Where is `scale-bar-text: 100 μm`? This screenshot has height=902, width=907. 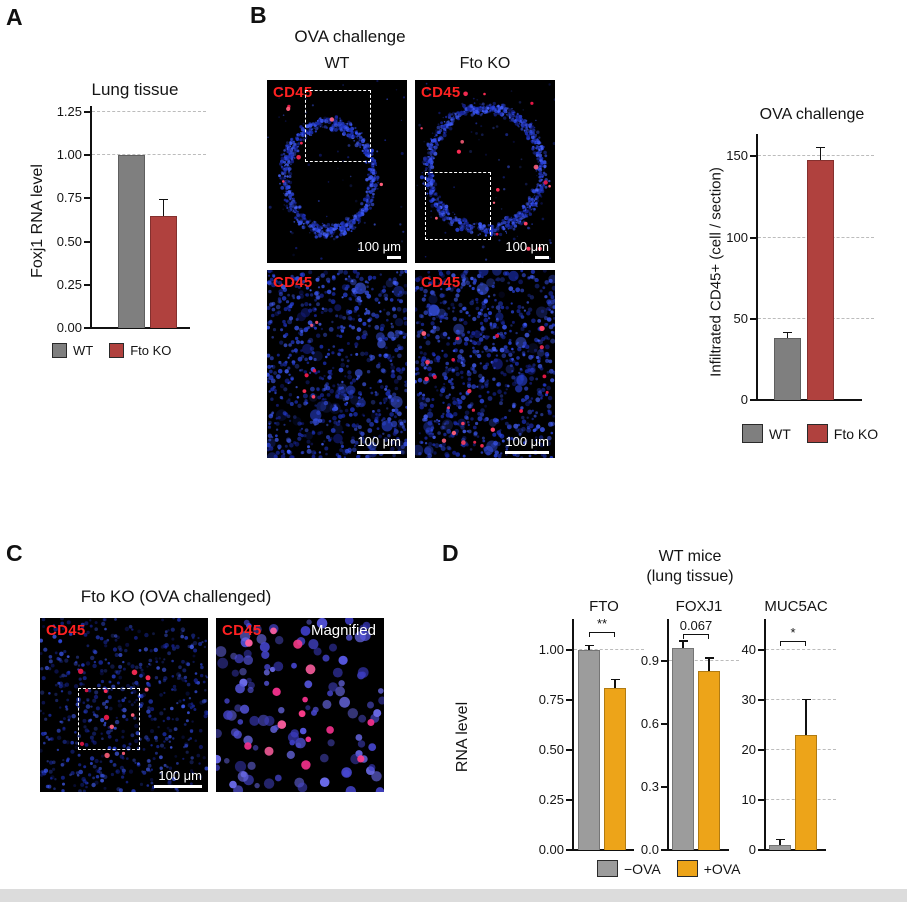 scale-bar-text: 100 μm is located at coordinates (527, 246).